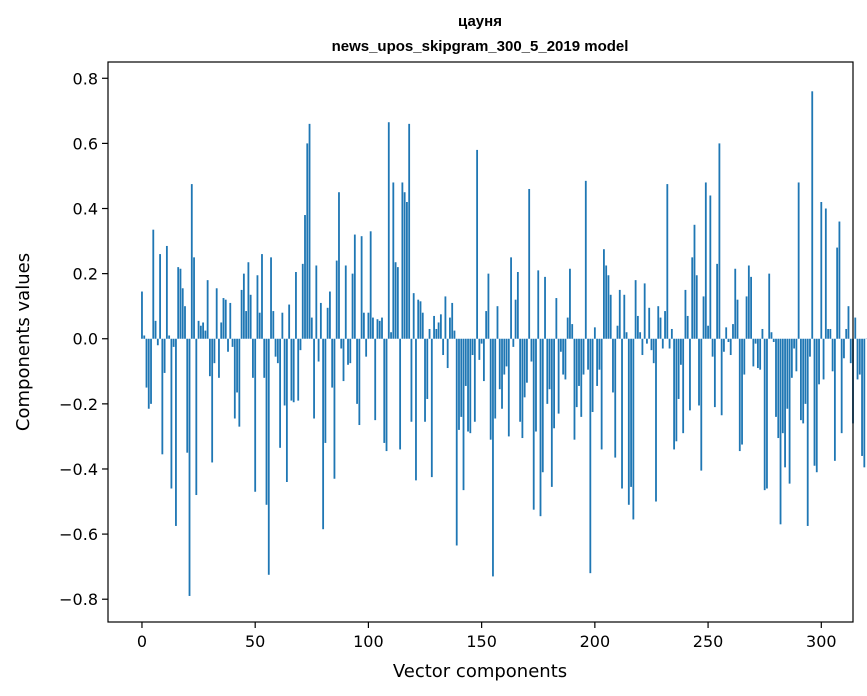 Image resolution: width=867 pixels, height=696 pixels. I want to click on y-tick-label: 0.0, so click(85, 339).